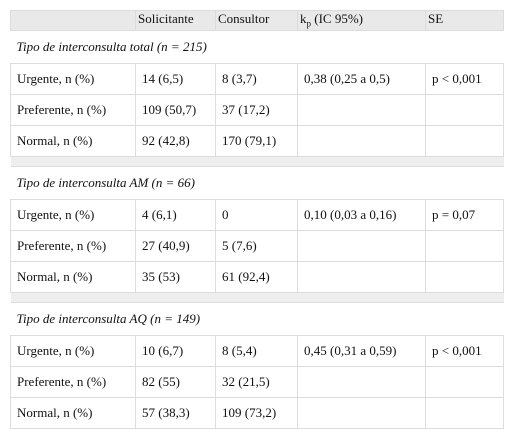  I want to click on data-row: Normal, n (%) 92 (42,8) 170 (79,1), so click(257, 141).